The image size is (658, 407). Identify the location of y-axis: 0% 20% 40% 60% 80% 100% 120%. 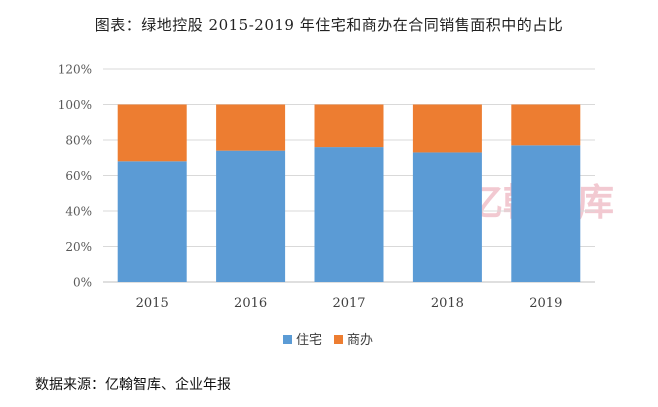
(75, 176).